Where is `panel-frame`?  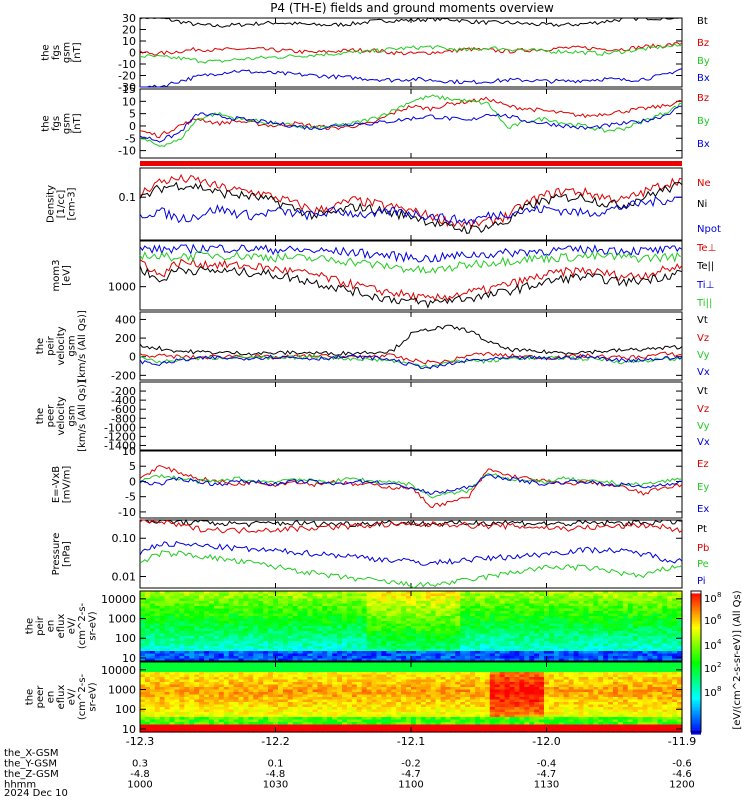
panel-frame is located at coordinates (411, 554).